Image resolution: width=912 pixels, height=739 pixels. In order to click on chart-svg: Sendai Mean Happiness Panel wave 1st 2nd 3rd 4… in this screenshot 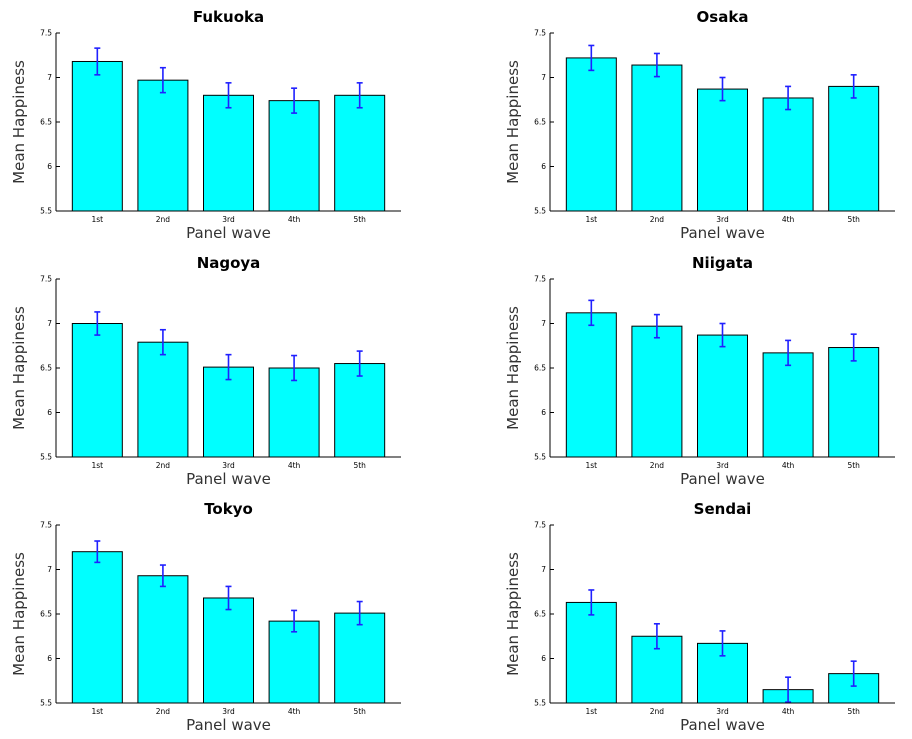, I will do `click(699, 617)`.